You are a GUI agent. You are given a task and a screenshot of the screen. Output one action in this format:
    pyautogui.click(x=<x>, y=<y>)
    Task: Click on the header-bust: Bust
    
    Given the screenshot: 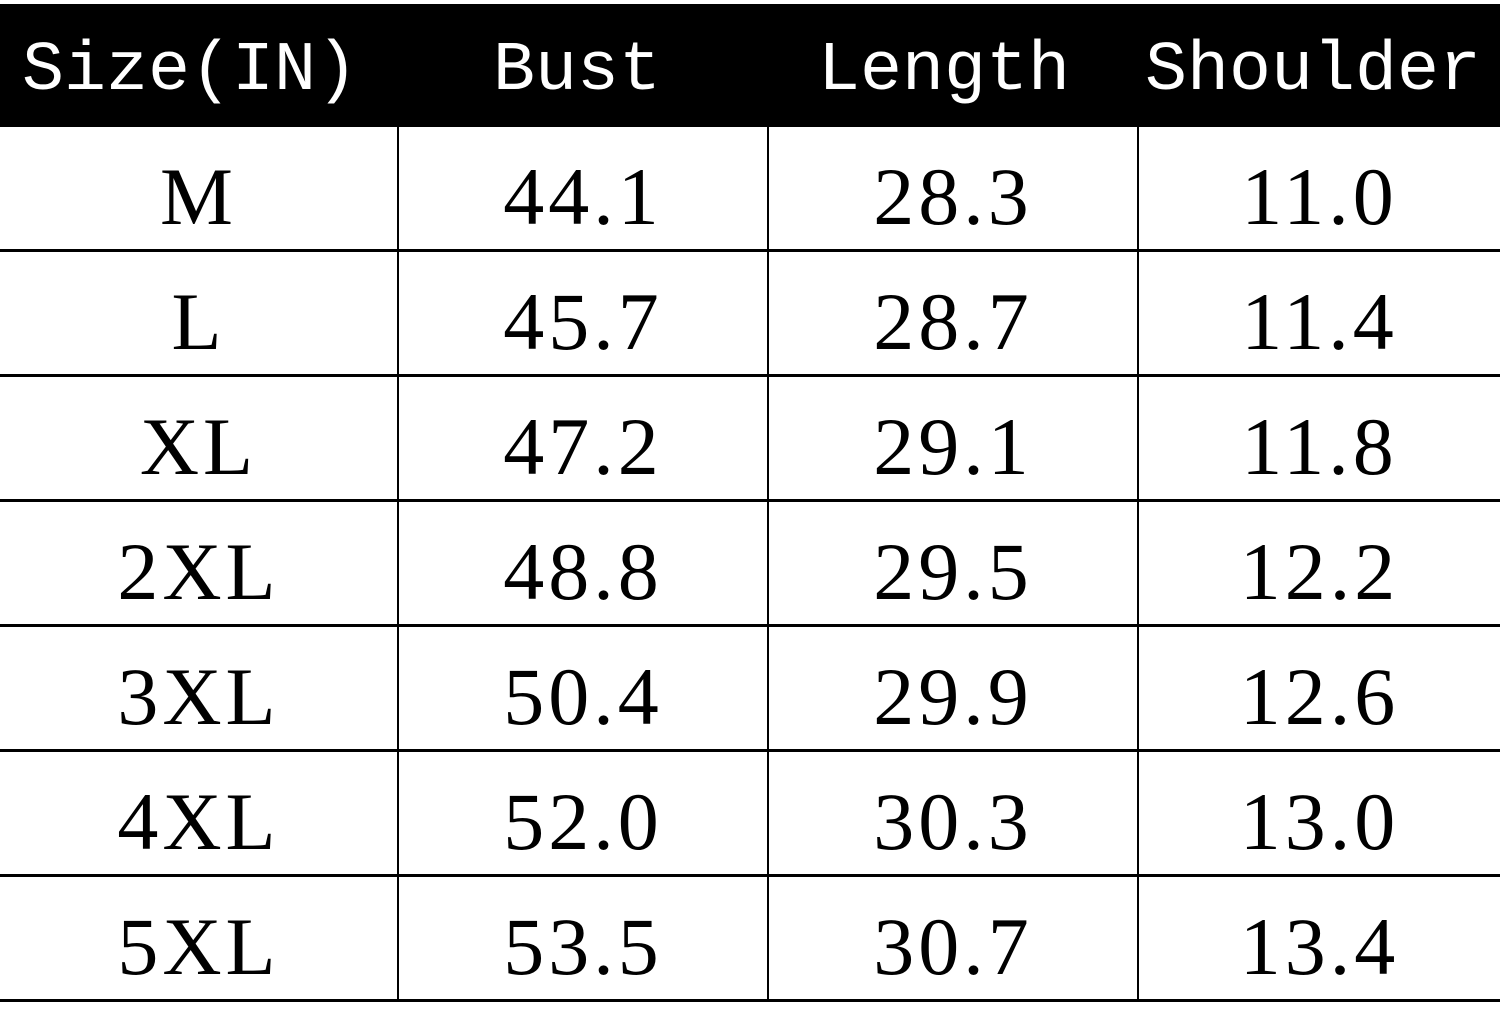 What is the action you would take?
    pyautogui.click(x=577, y=71)
    